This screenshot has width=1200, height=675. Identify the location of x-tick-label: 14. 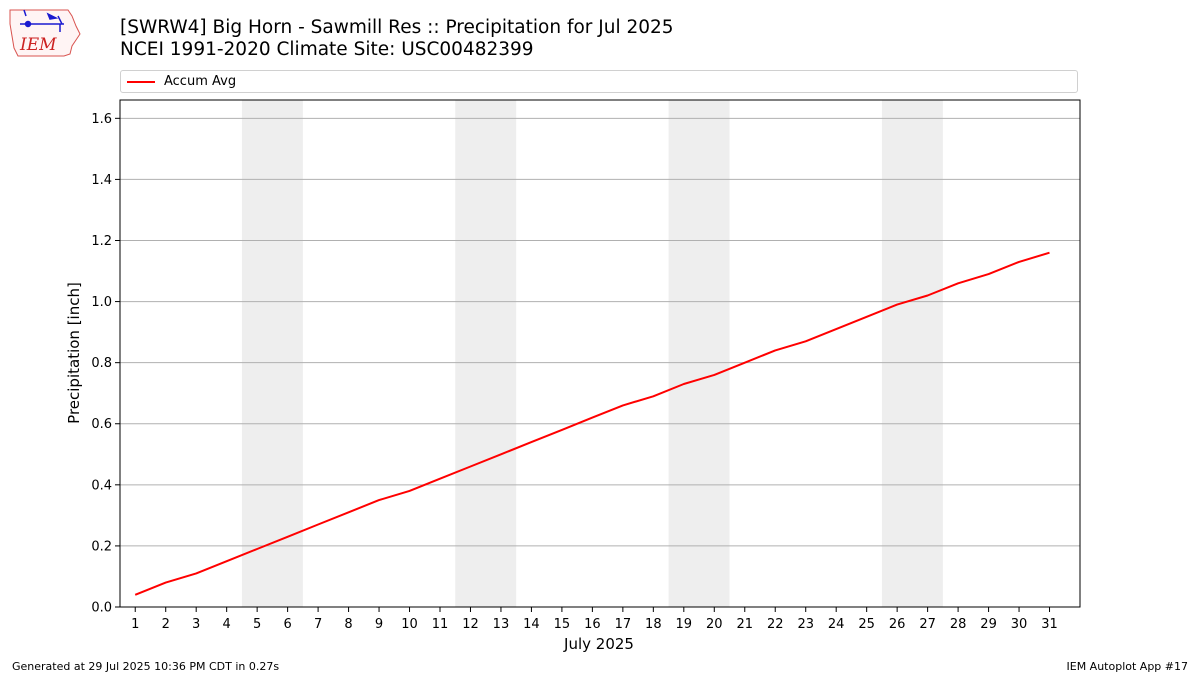
(531, 624).